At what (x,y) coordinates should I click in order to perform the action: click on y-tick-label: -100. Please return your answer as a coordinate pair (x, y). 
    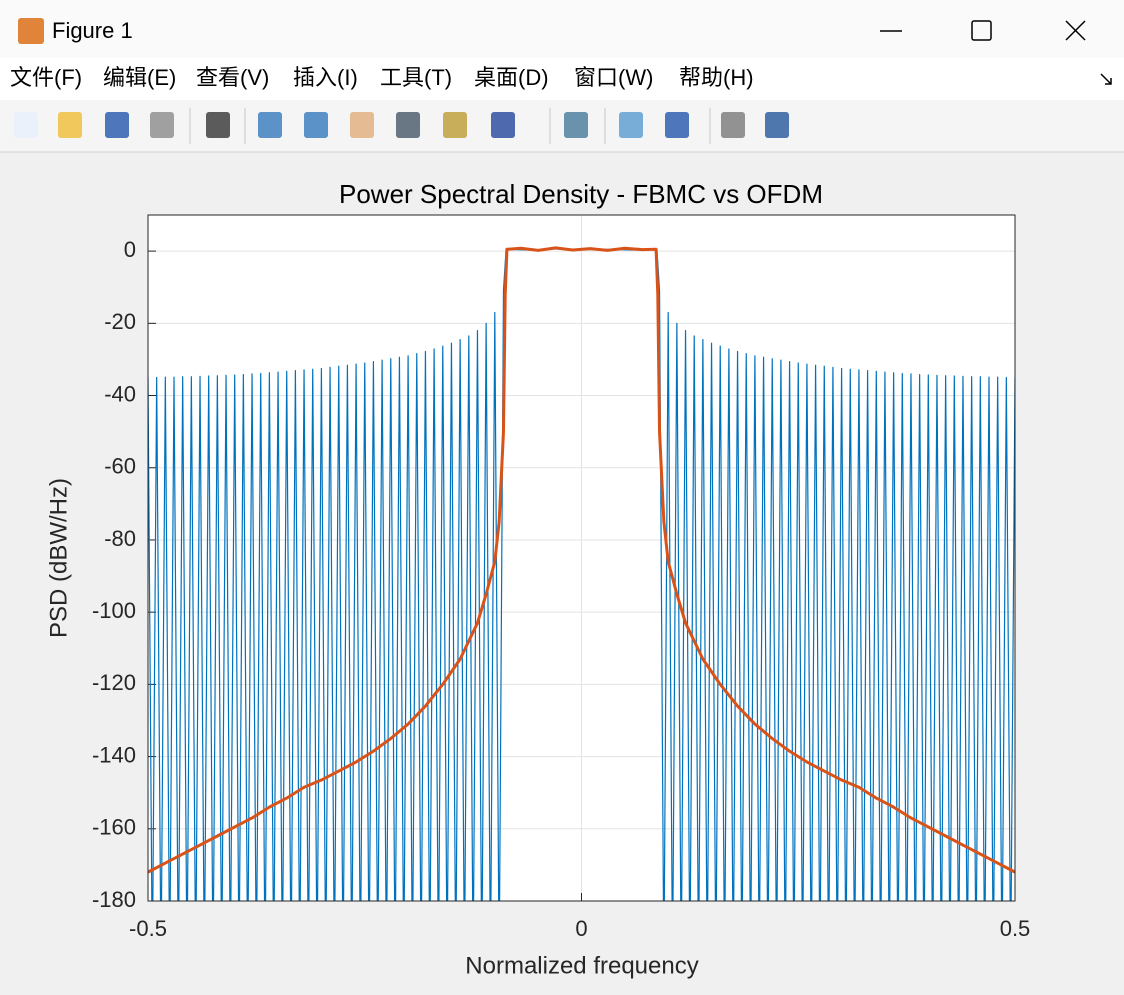
    Looking at the image, I should click on (114, 610).